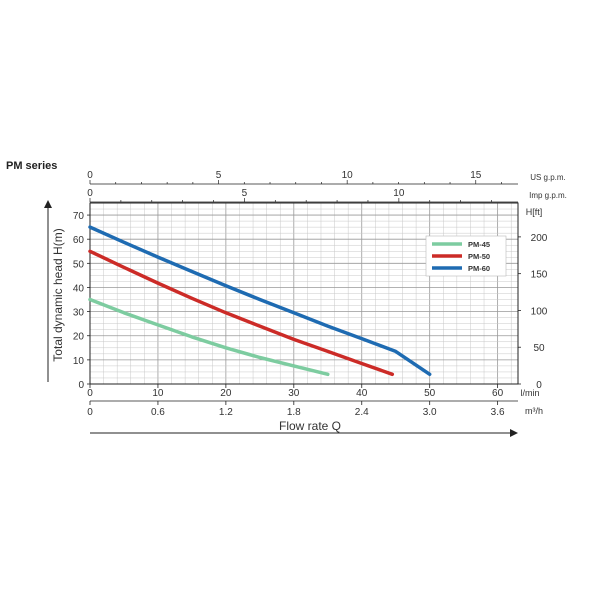 The width and height of the screenshot is (600, 600). What do you see at coordinates (529, 393) in the screenshot?
I see `lmin-unit-label: l/min` at bounding box center [529, 393].